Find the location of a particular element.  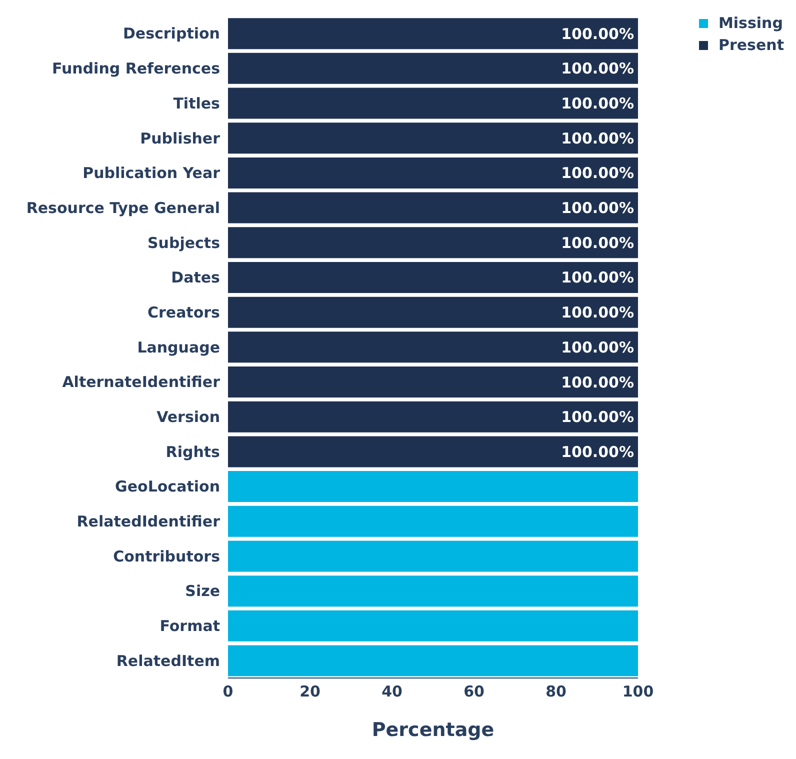

y-tick-label: GeoLocation is located at coordinates (167, 487).